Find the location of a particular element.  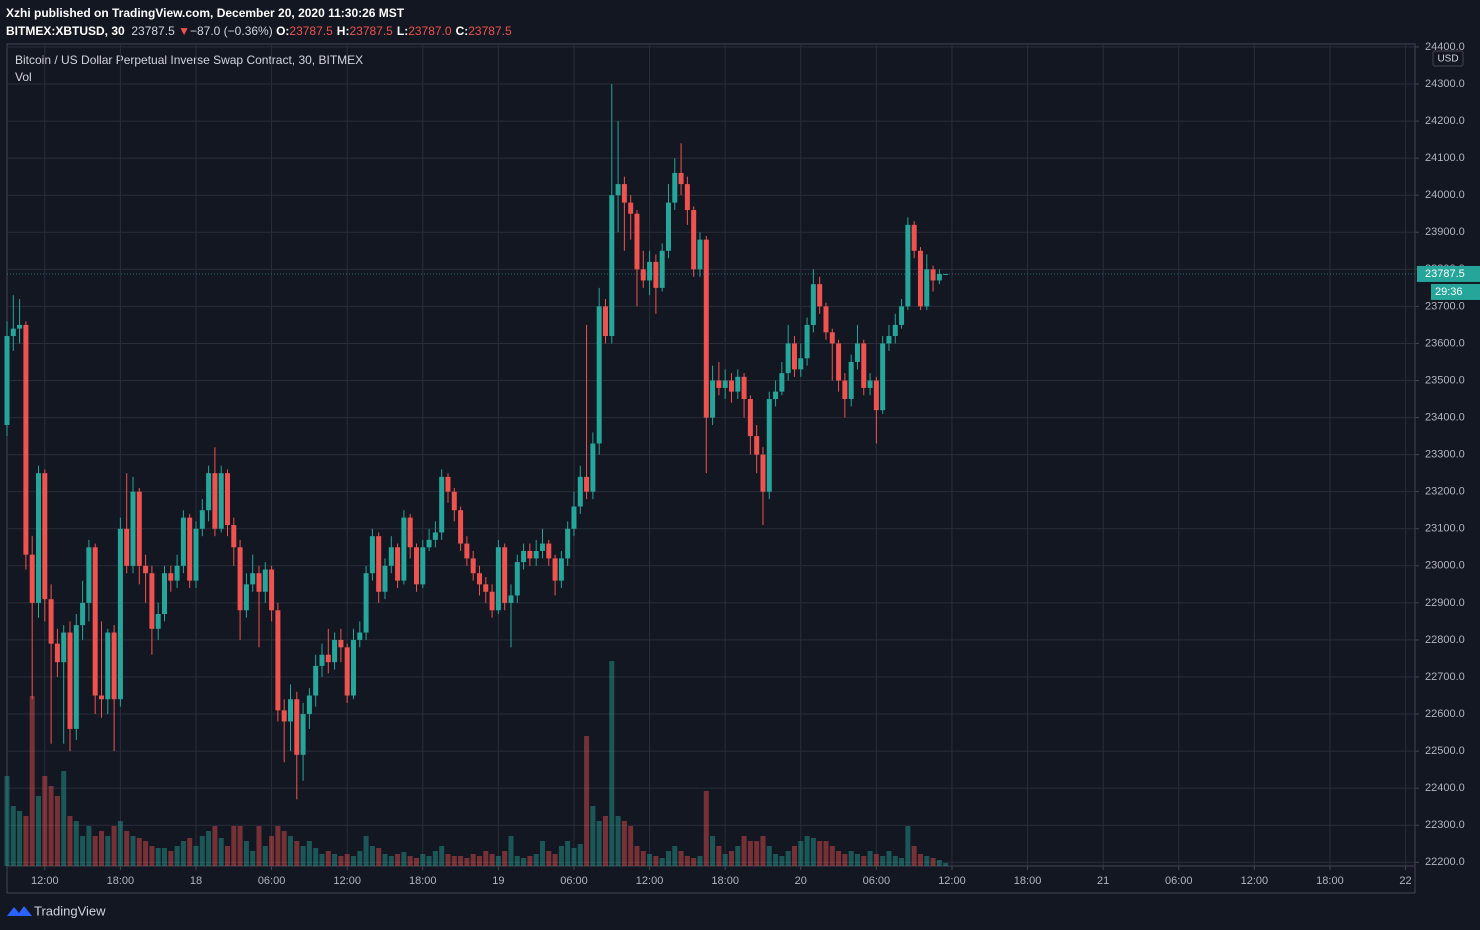

y-tick-label: 22300.0 is located at coordinates (1445, 825).